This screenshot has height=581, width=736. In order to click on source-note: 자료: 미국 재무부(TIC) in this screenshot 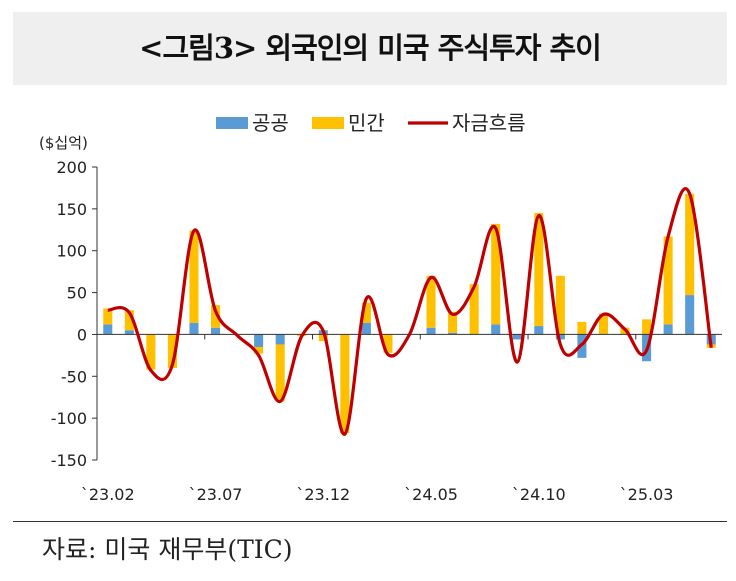, I will do `click(167, 549)`.